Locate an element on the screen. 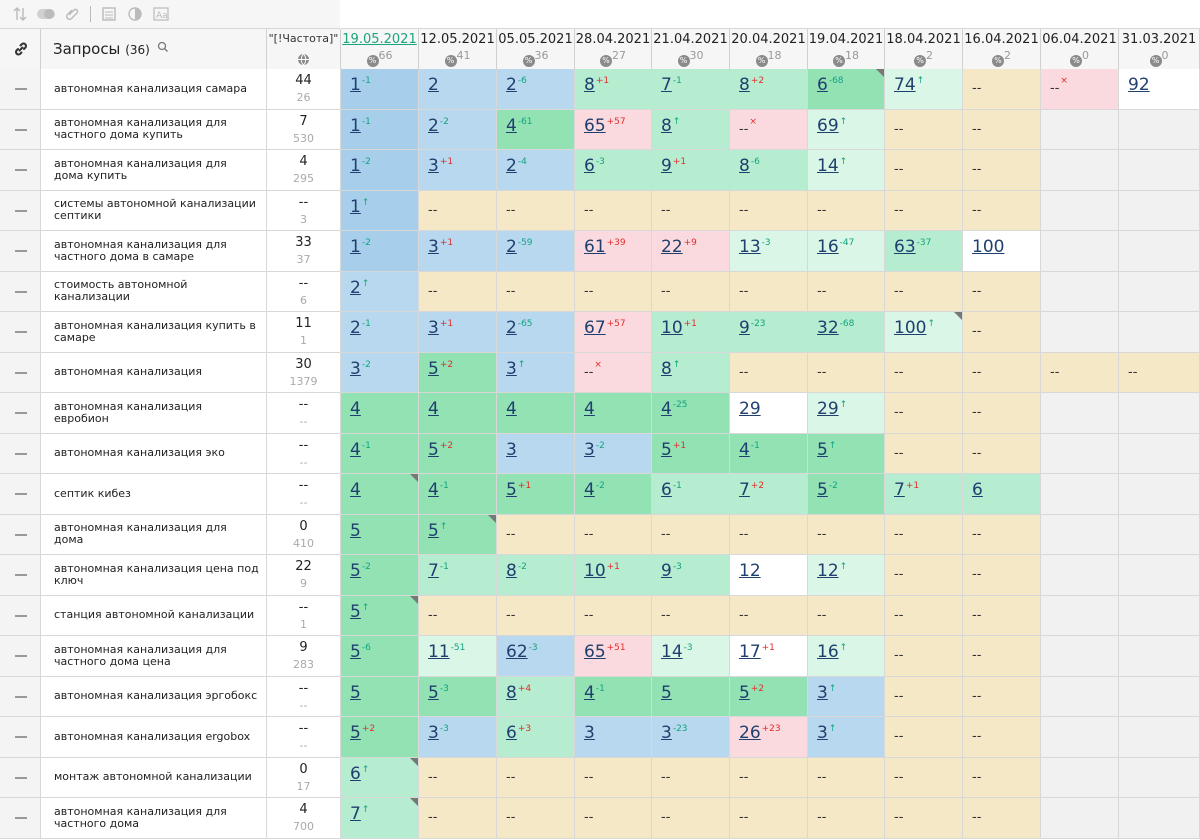 This screenshot has height=840, width=1200. position-cell: 2-2 is located at coordinates (458, 129).